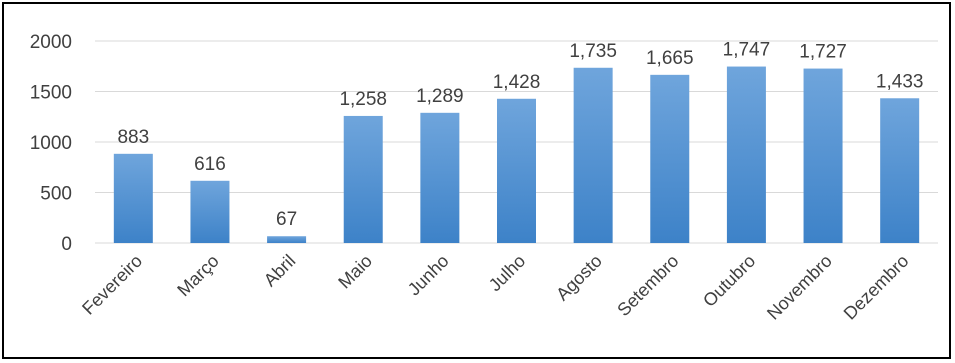 Image resolution: width=955 pixels, height=363 pixels. What do you see at coordinates (51, 42) in the screenshot?
I see `y-tick-label: 2000` at bounding box center [51, 42].